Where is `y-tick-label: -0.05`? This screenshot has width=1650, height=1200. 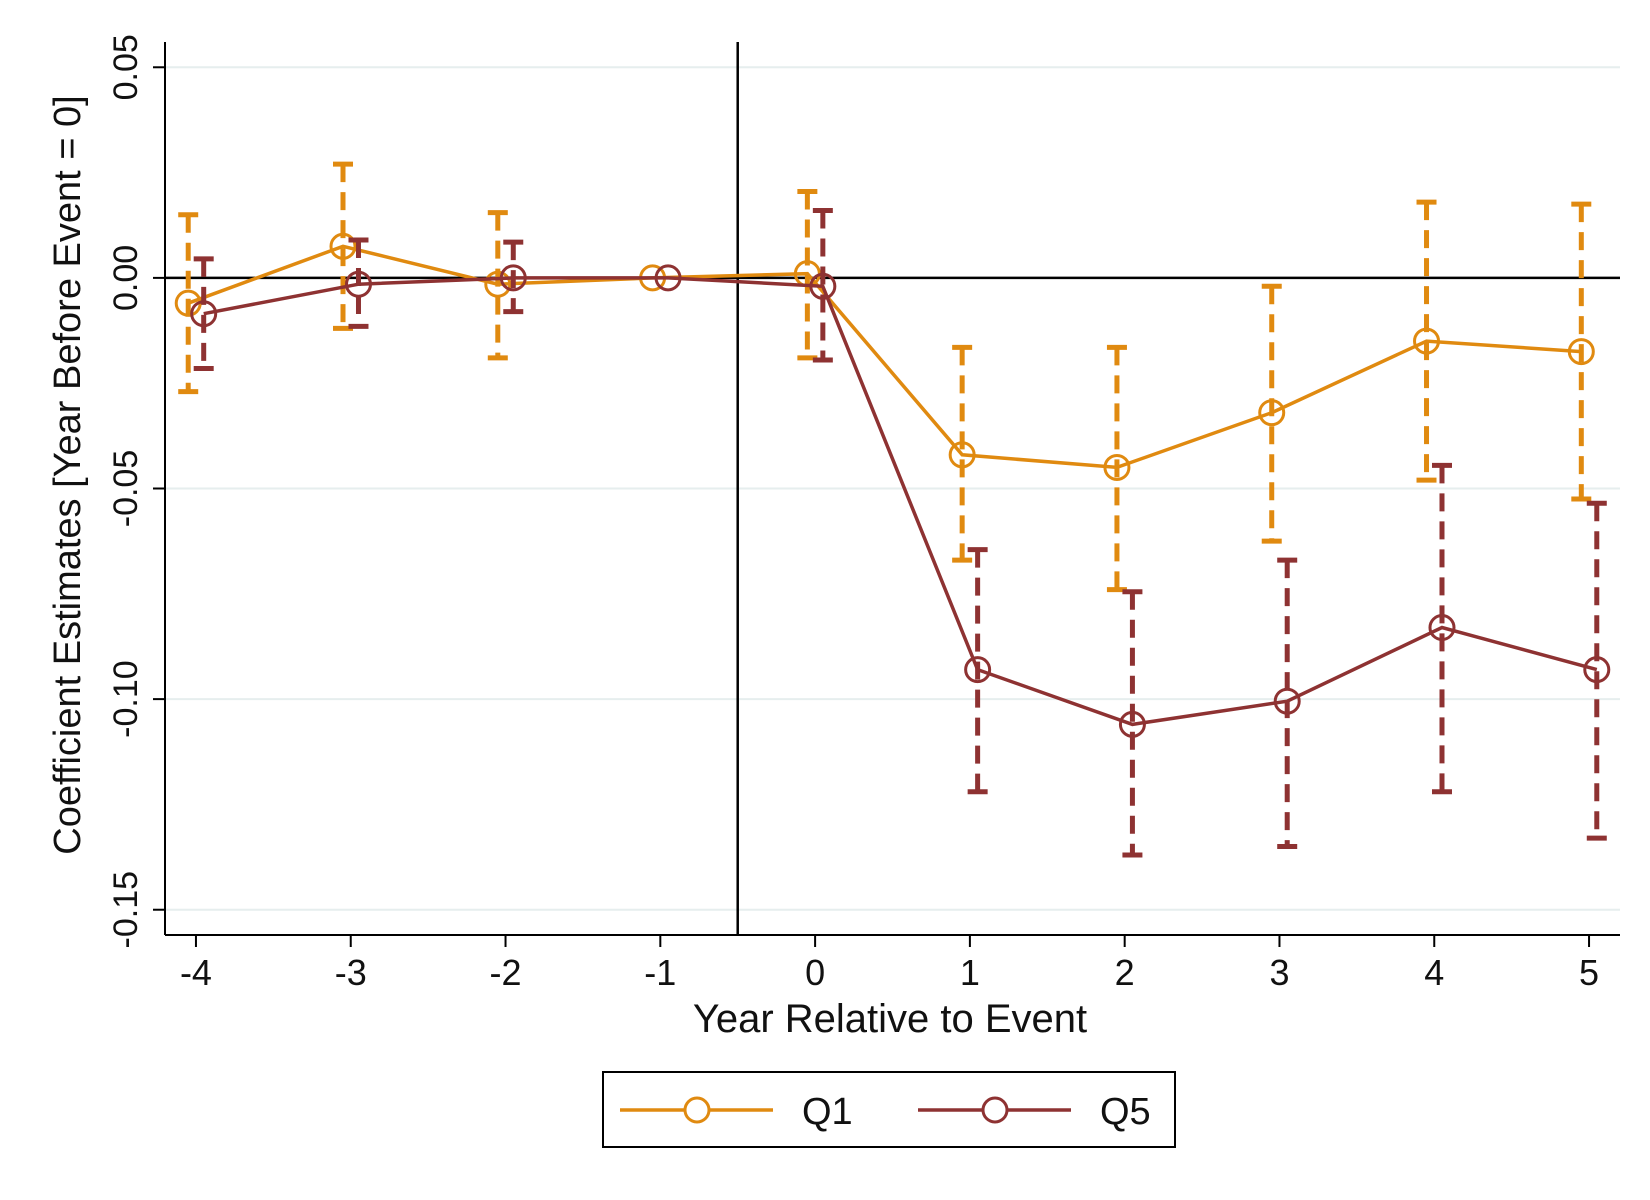 y-tick-label: -0.05 is located at coordinates (126, 489).